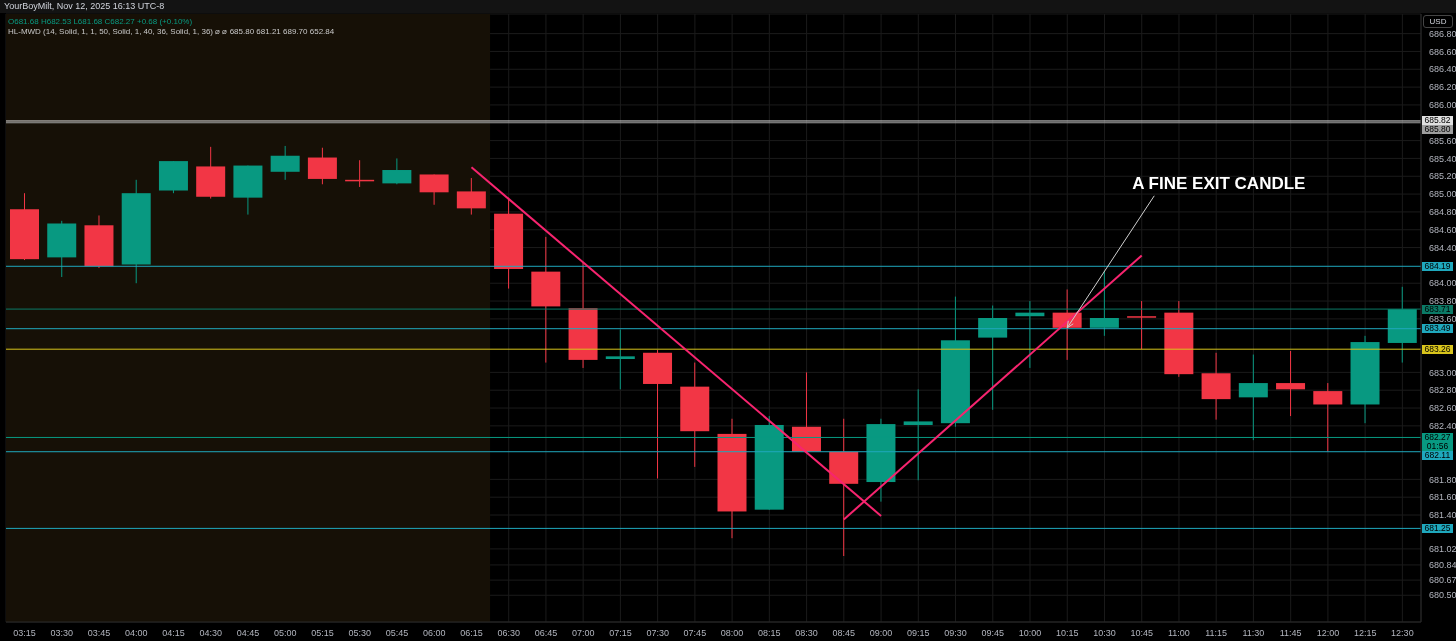 Image resolution: width=1456 pixels, height=641 pixels. What do you see at coordinates (1219, 183) in the screenshot?
I see `annotation: A FINE EXIT CANDLE` at bounding box center [1219, 183].